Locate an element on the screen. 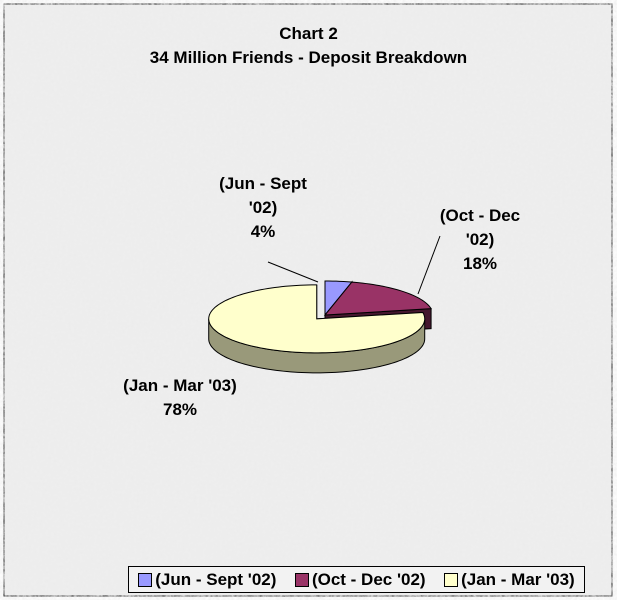 The image size is (617, 600). data-label: (Jun - Sept '02) 4% is located at coordinates (263, 208).